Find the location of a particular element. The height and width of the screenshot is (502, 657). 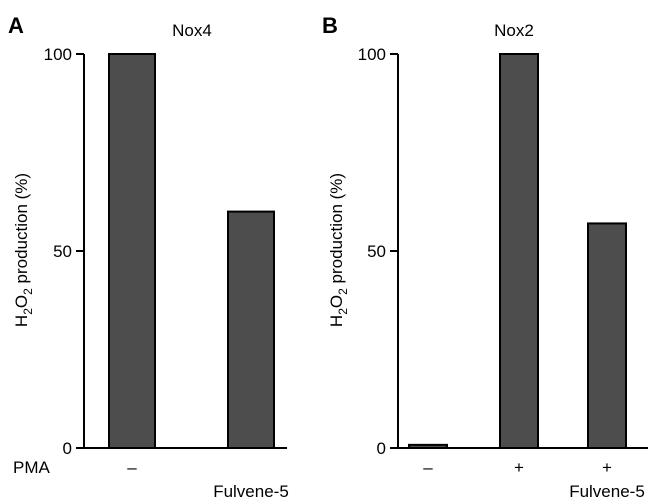

panel-a-x-labels: – Fulvene-5 is located at coordinates (208, 479).